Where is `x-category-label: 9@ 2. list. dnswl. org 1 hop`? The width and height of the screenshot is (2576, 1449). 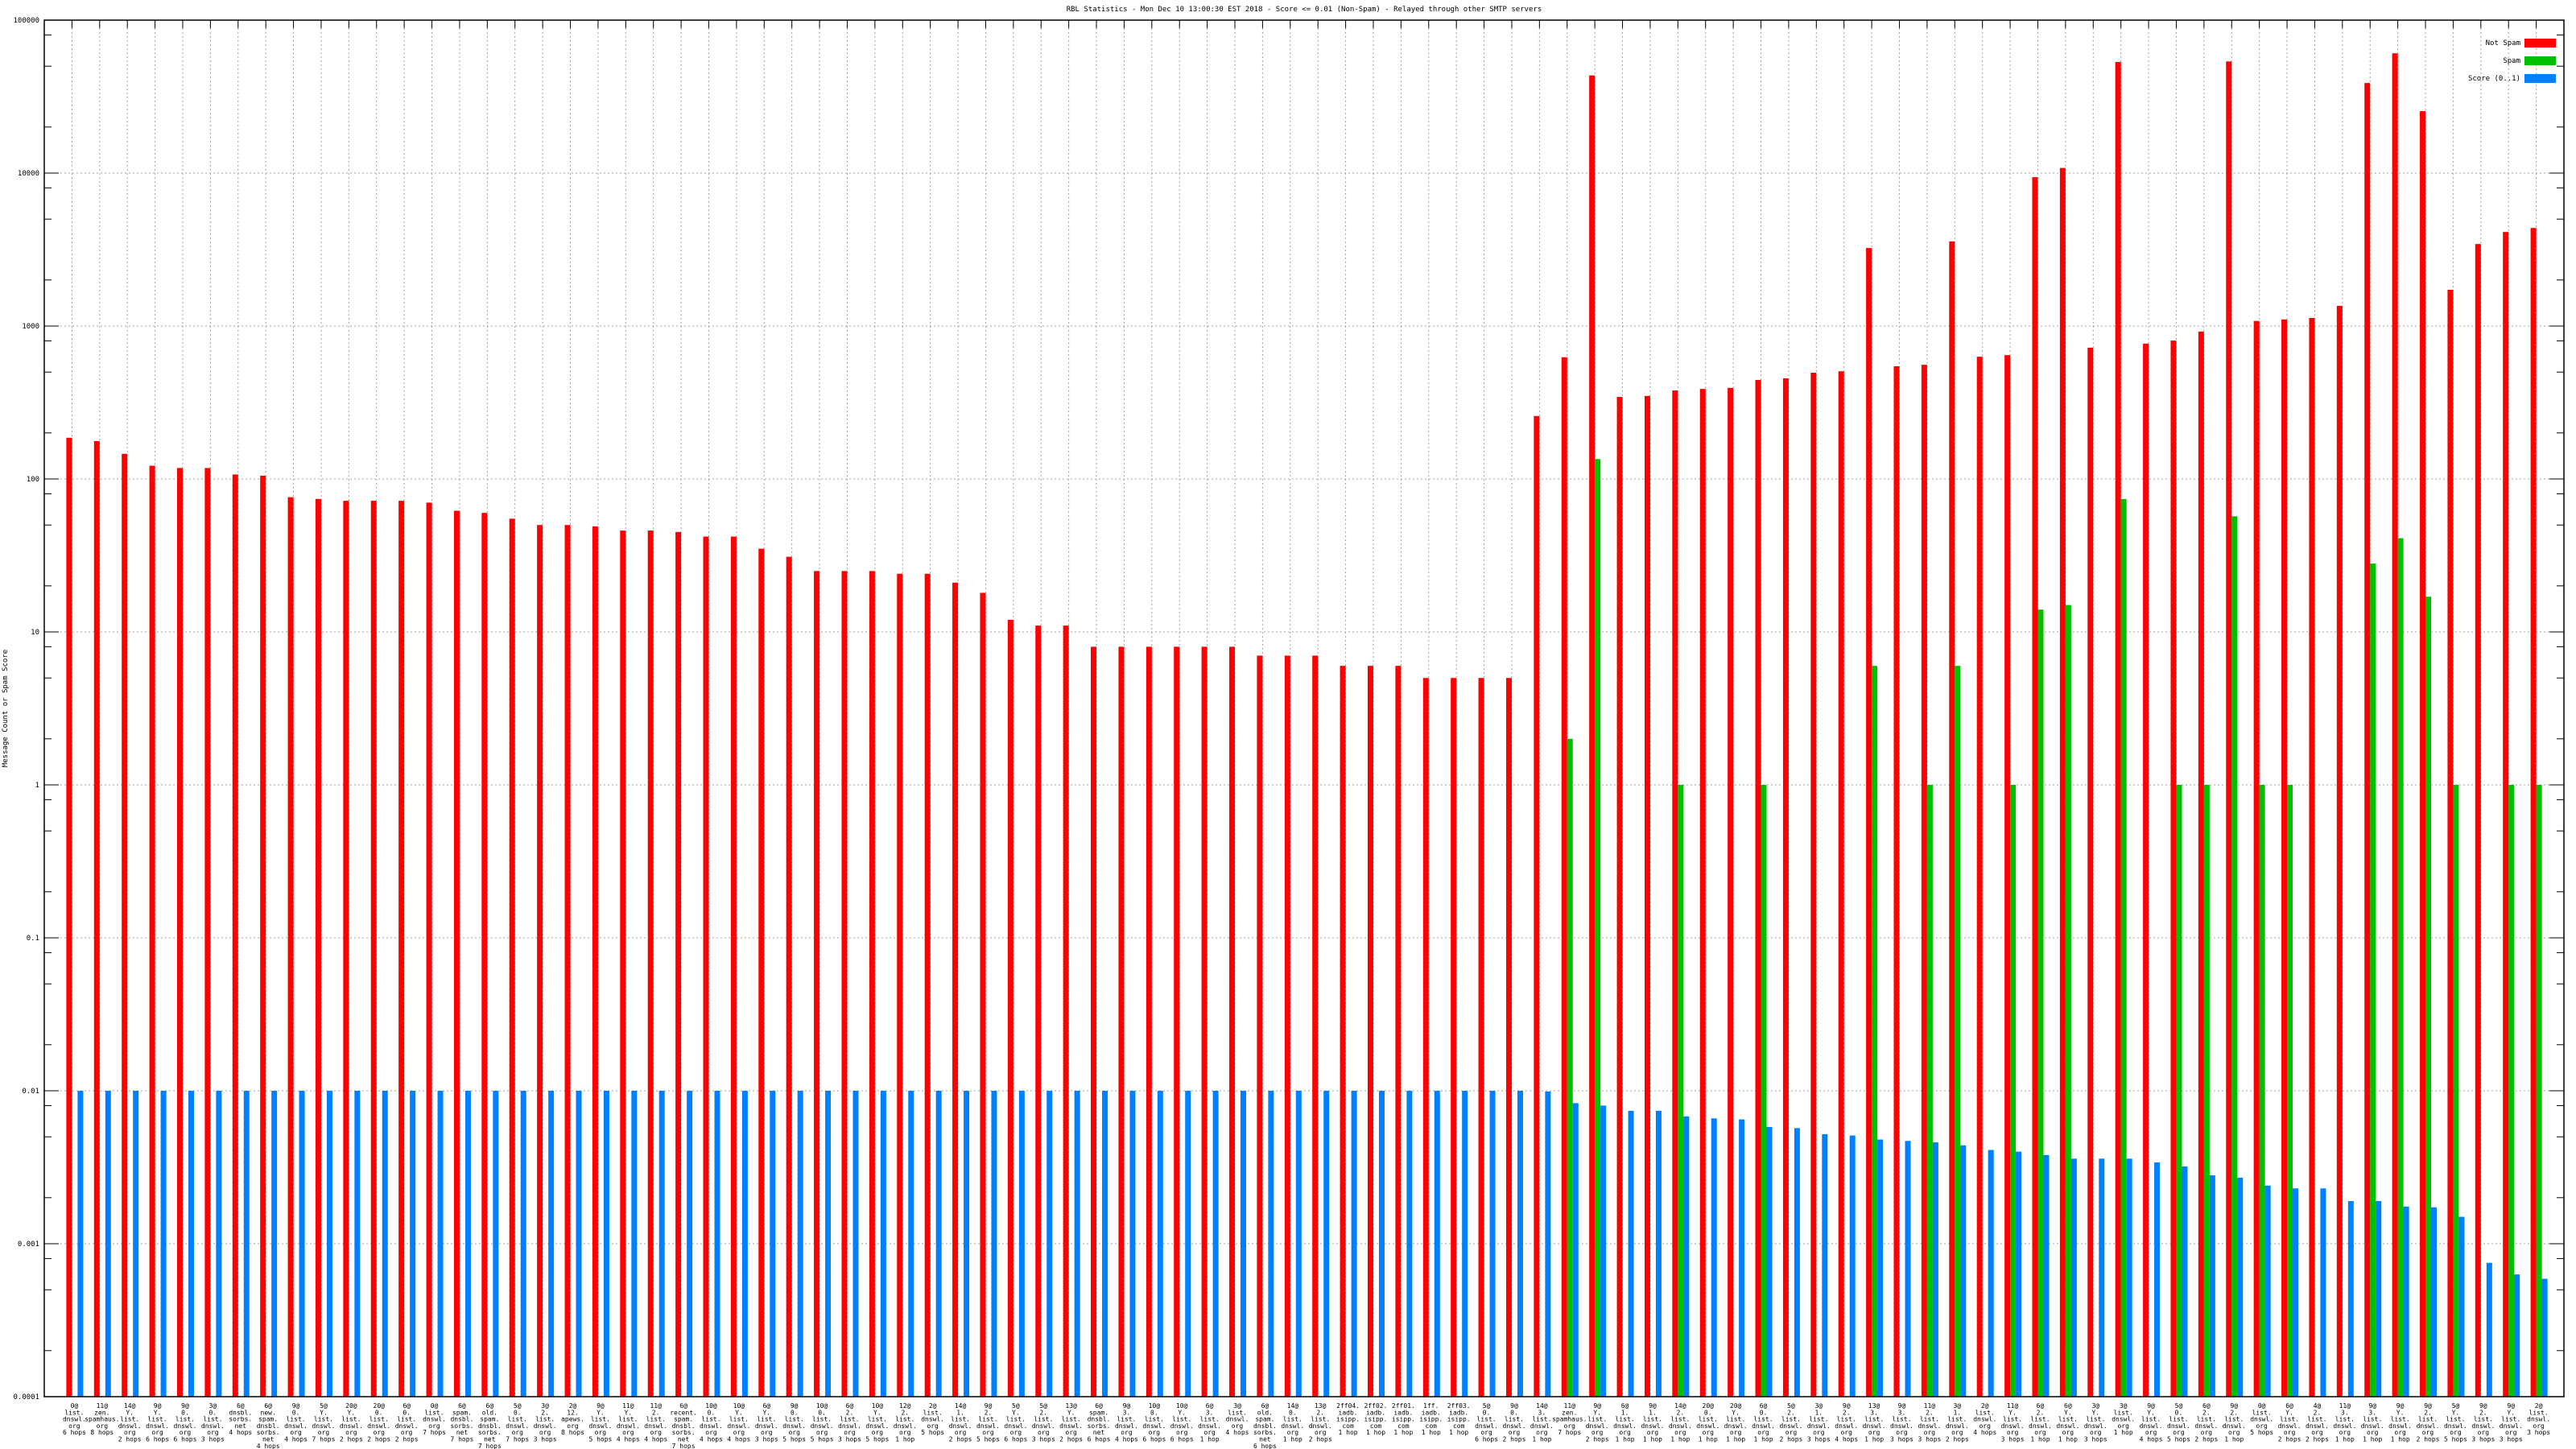
x-category-label: 9@ 2. list. dnswl. org 1 hop is located at coordinates (2234, 1422).